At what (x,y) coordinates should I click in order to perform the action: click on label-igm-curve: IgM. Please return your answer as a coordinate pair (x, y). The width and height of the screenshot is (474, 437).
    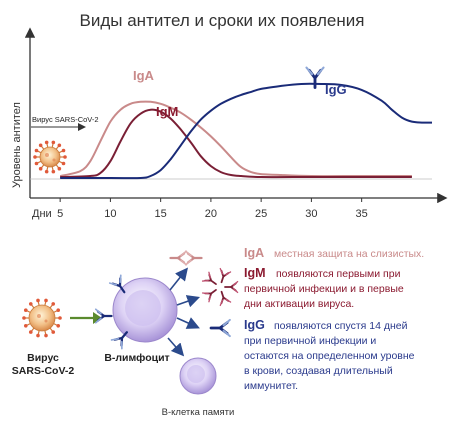
    Looking at the image, I should click on (167, 111).